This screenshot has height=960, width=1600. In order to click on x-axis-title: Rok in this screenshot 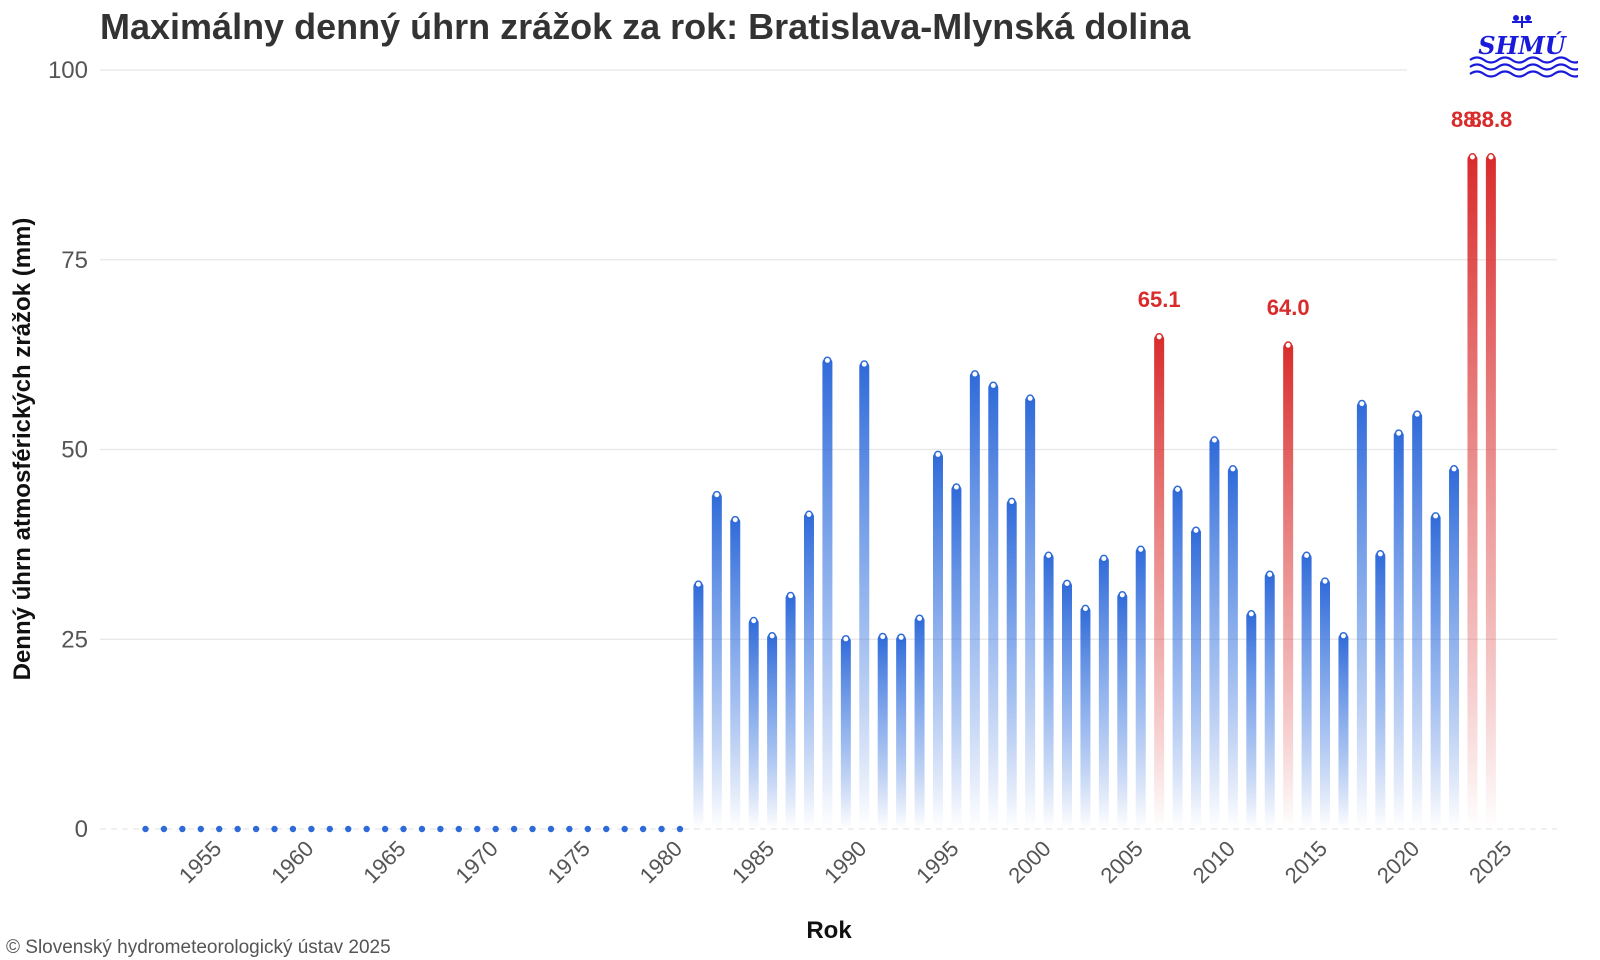, I will do `click(829, 930)`.